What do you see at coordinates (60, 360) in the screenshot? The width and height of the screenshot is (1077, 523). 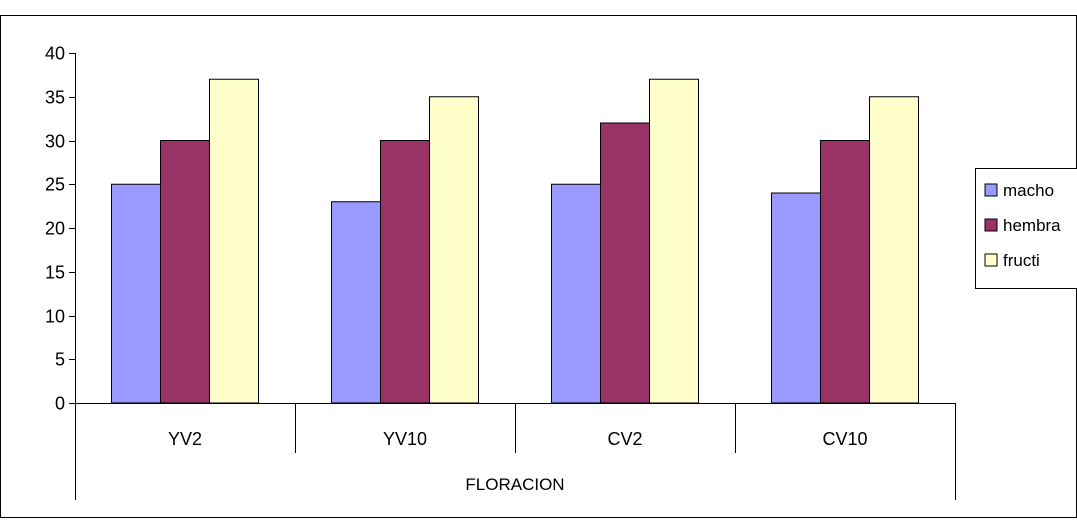 I see `y-tick-label: 5` at bounding box center [60, 360].